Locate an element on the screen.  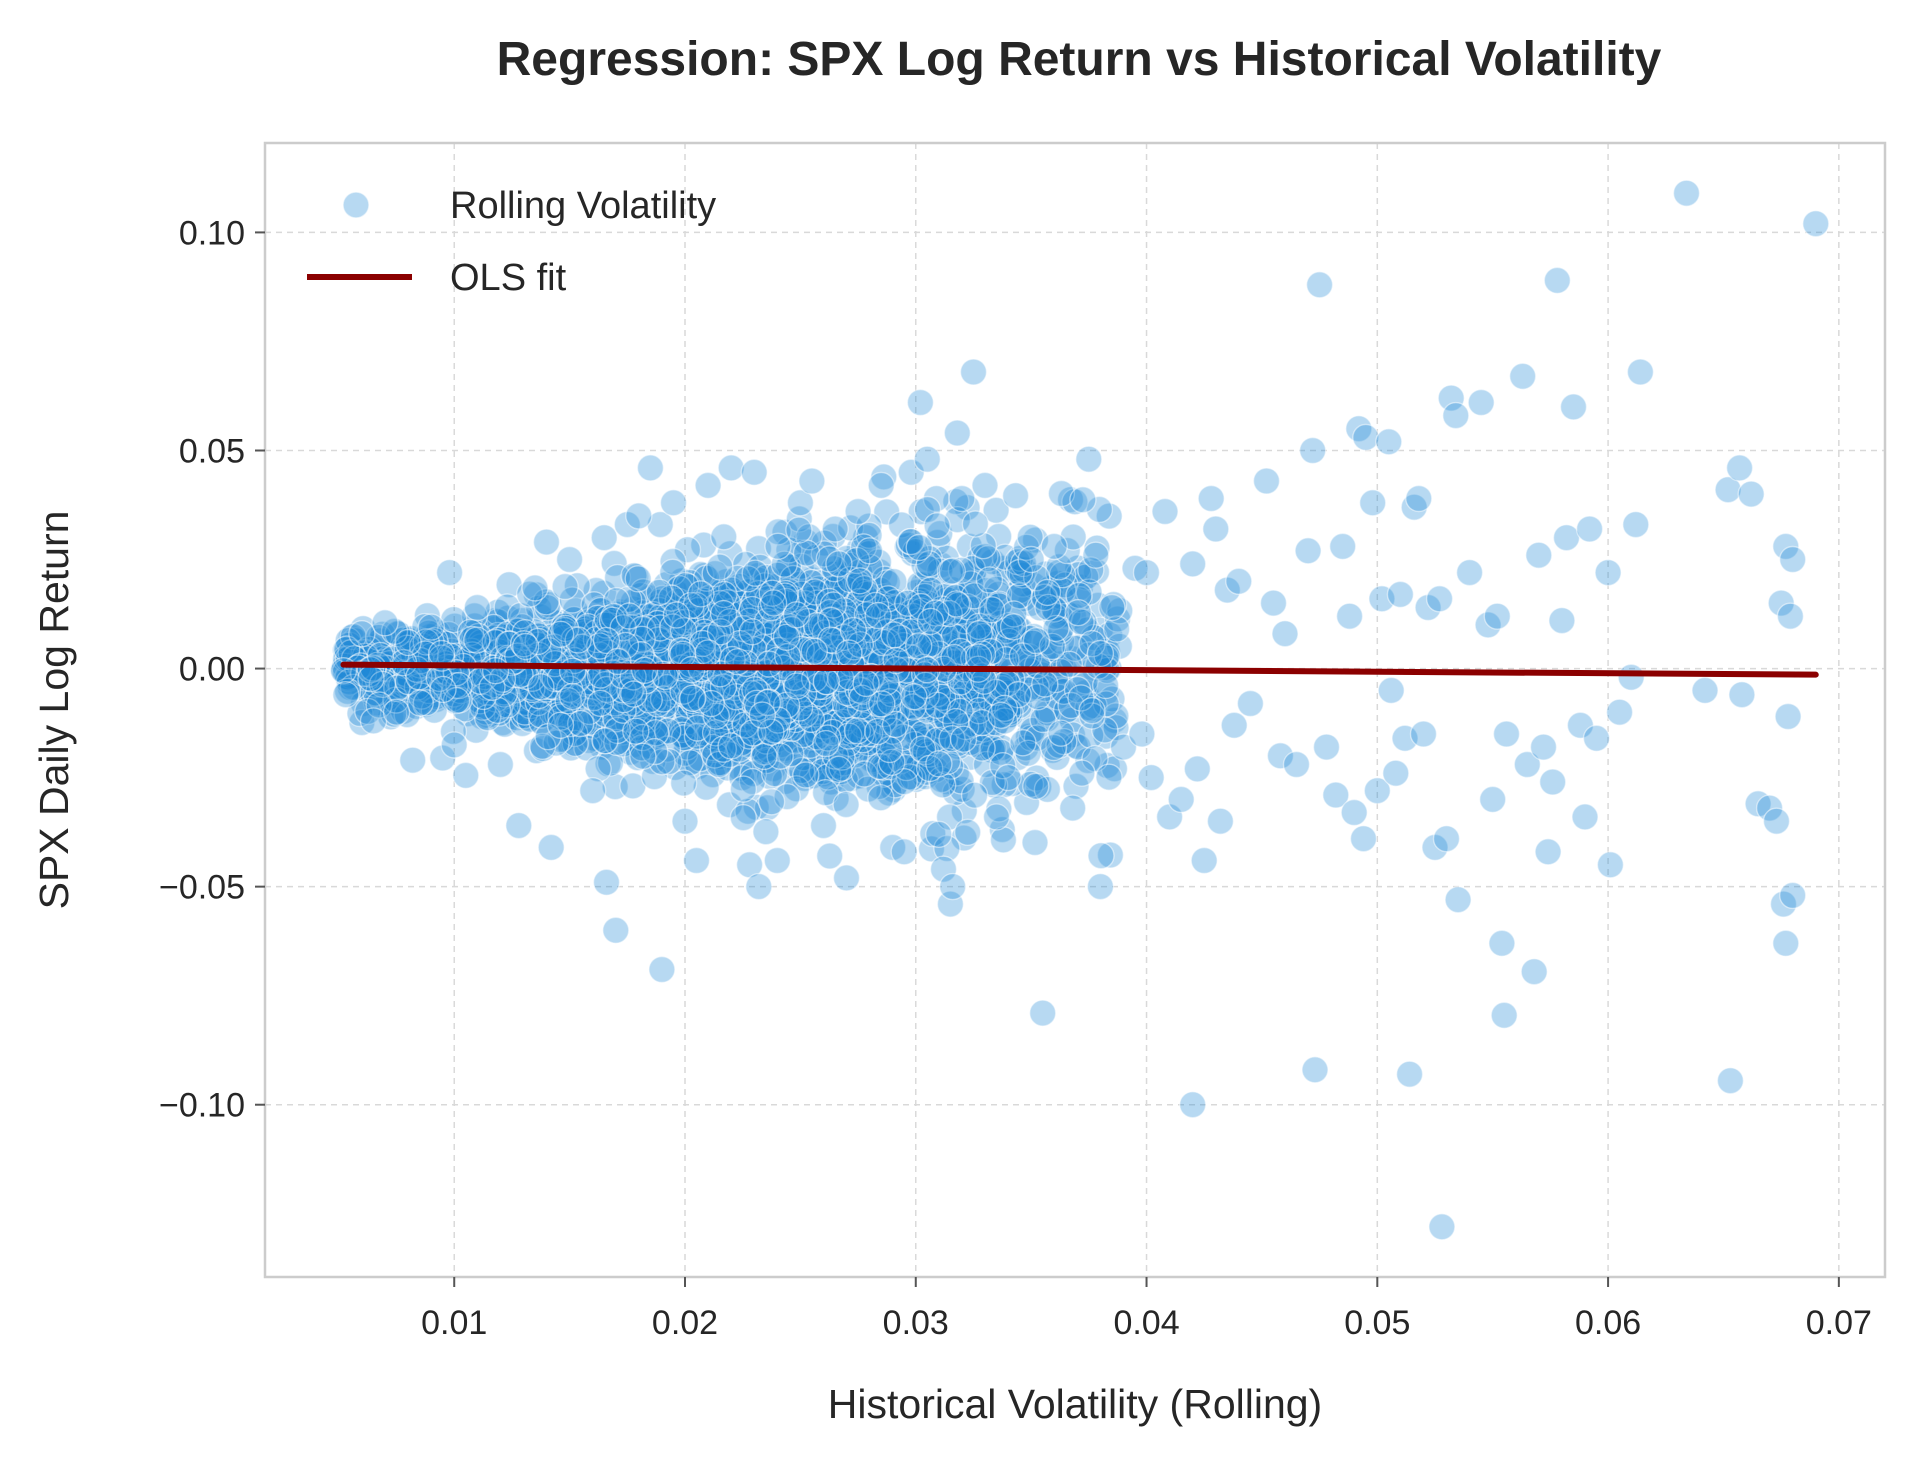
x-axis-label: Historical Volatility (Rolling) is located at coordinates (1075, 1404).